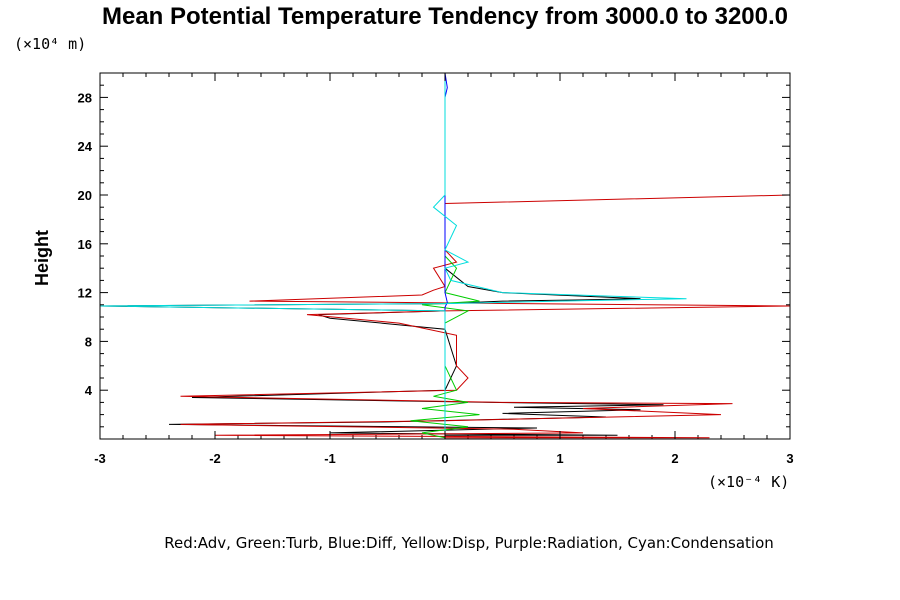  I want to click on y-tick-label: 8, so click(88, 341).